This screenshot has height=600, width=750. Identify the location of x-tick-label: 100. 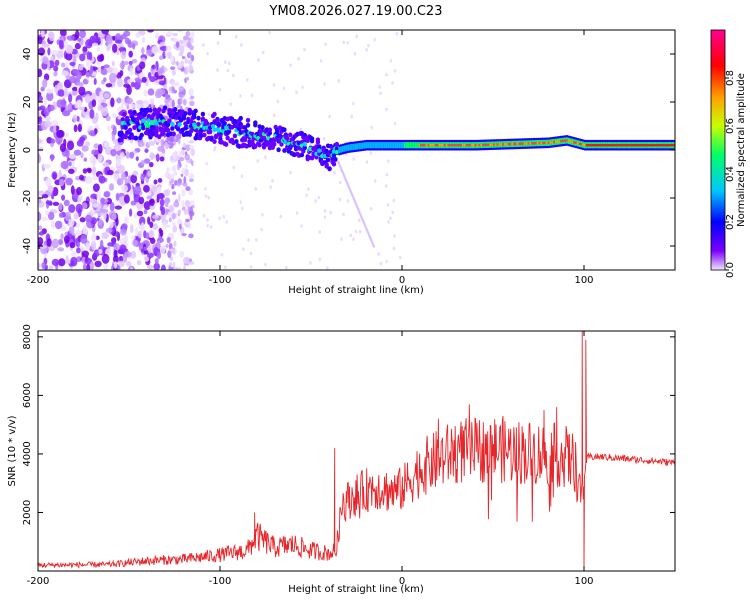
(583, 581).